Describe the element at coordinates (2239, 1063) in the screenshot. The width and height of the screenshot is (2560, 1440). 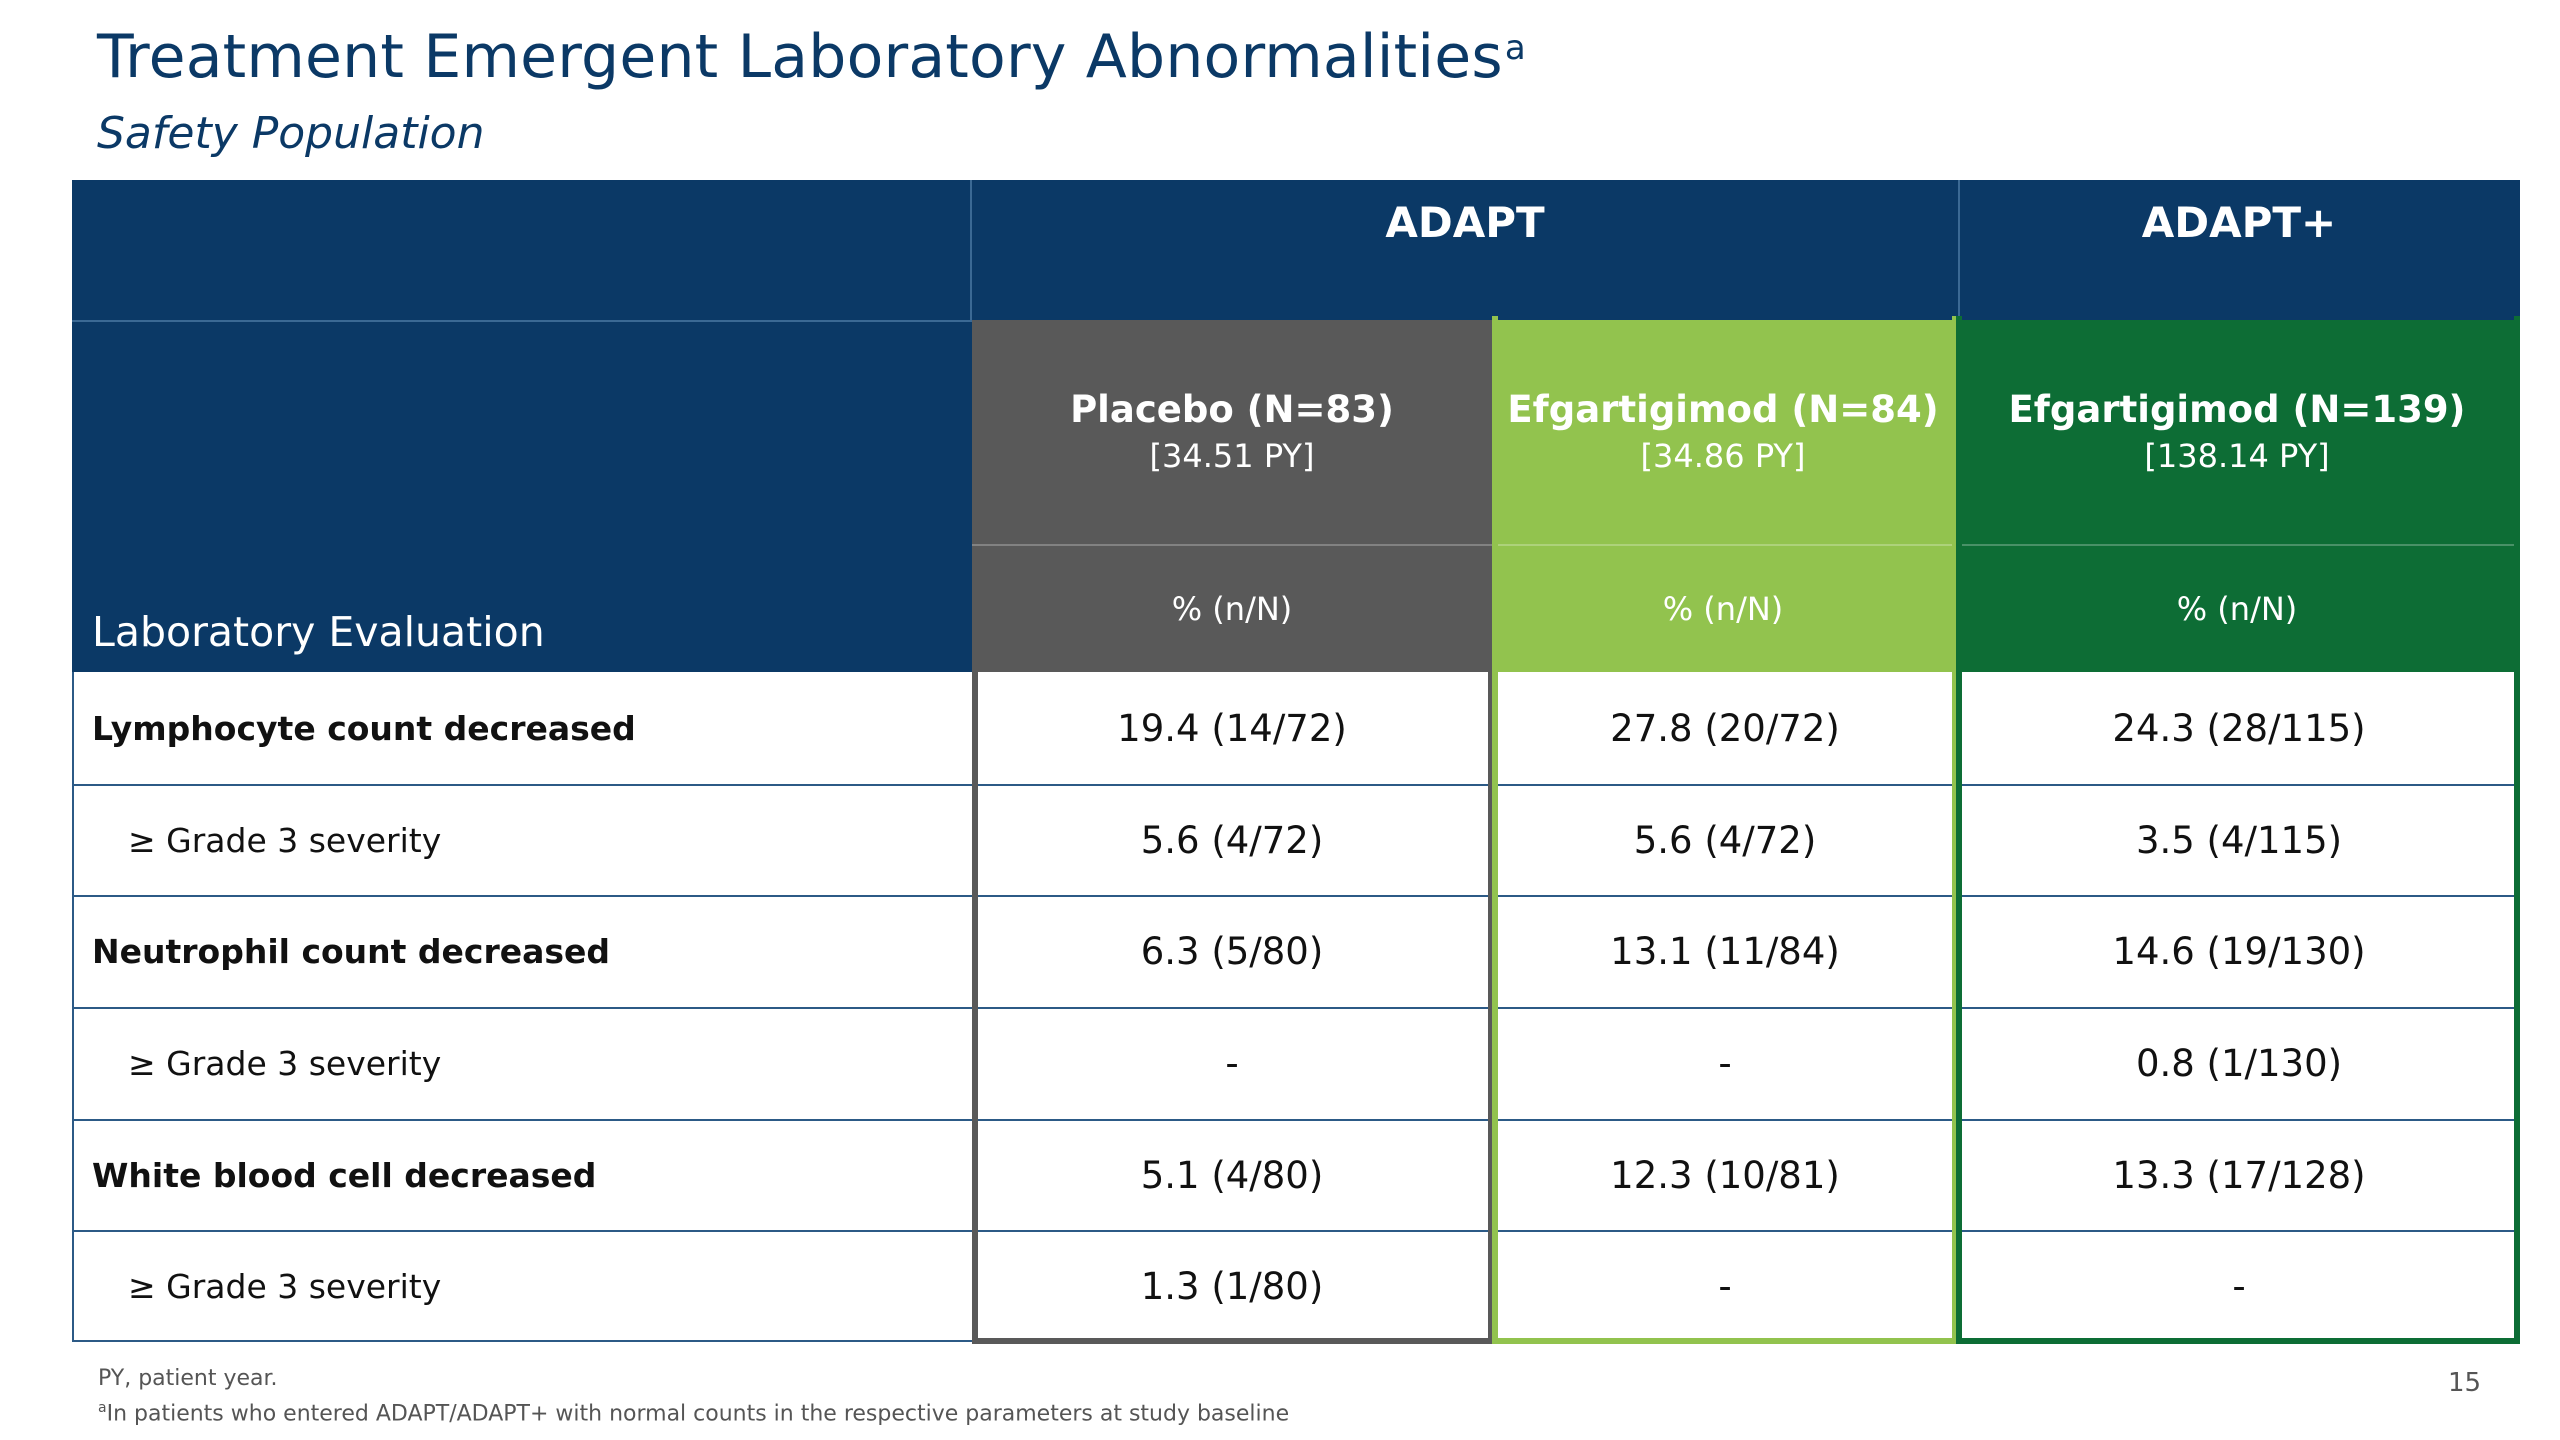
I see `table-cell-efgartigimod-adapt-plus: 0.8 (1/130)` at that location.